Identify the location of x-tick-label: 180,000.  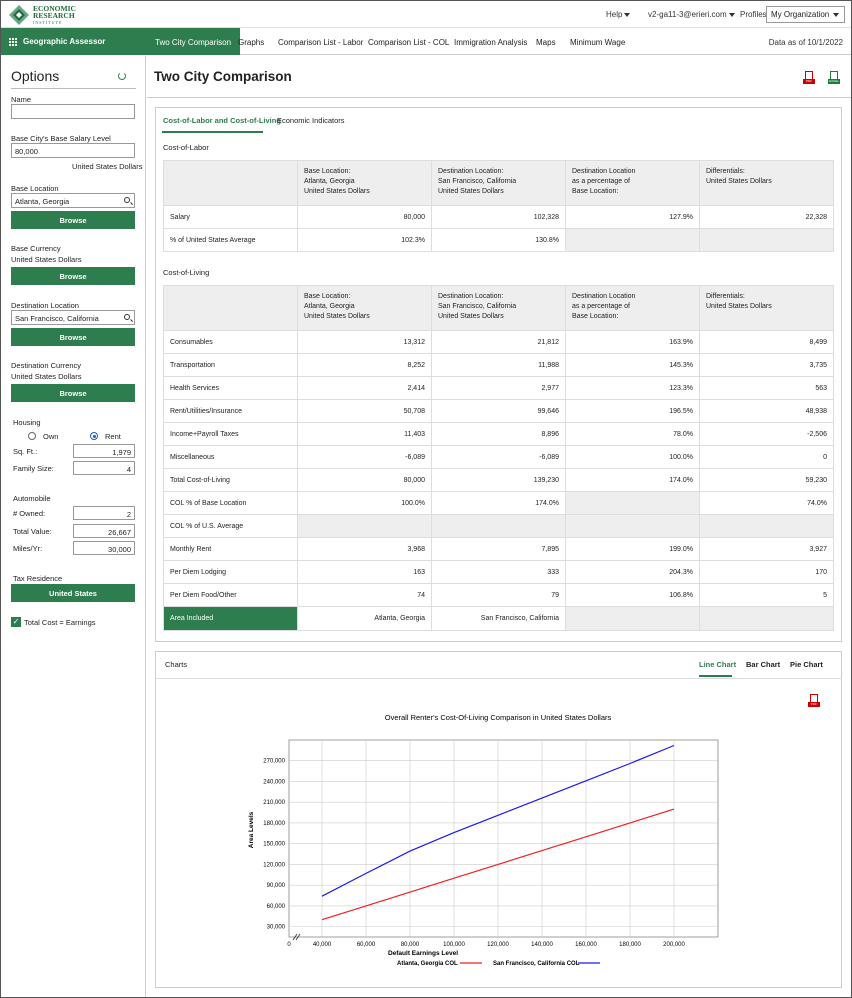
(630, 945).